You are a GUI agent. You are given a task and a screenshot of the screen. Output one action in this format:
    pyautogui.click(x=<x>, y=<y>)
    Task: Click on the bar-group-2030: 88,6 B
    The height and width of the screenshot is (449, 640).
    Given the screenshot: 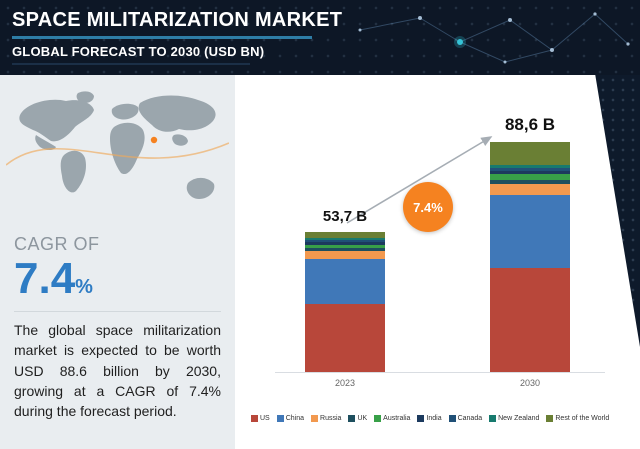 What is the action you would take?
    pyautogui.click(x=530, y=243)
    